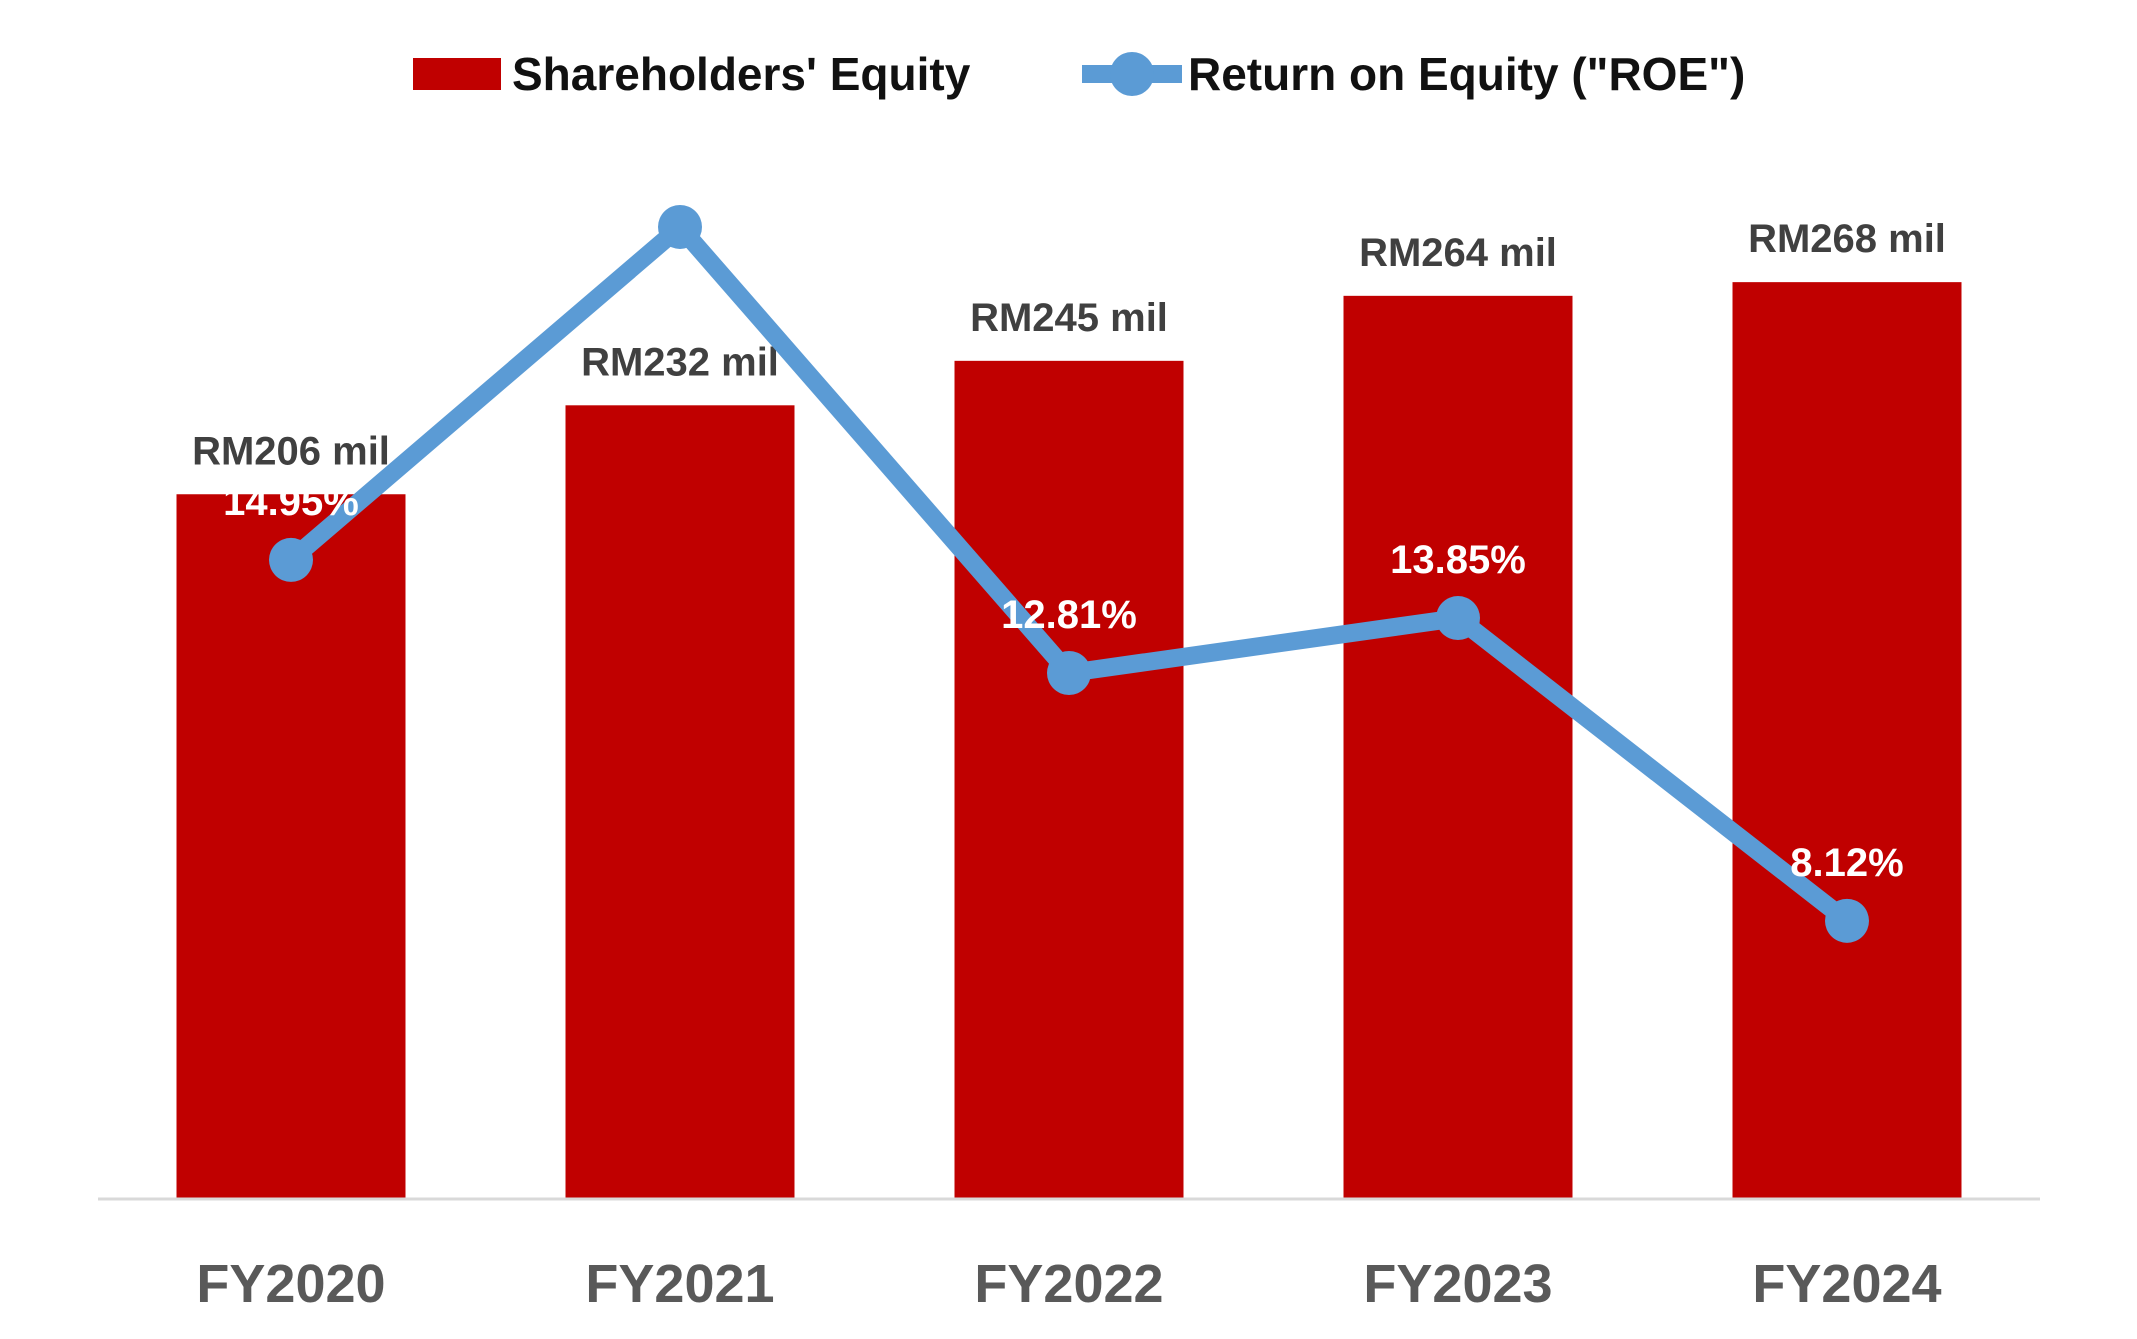 The image size is (2137, 1339). I want to click on tick-label-fy2022: FY2022, so click(1068, 1284).